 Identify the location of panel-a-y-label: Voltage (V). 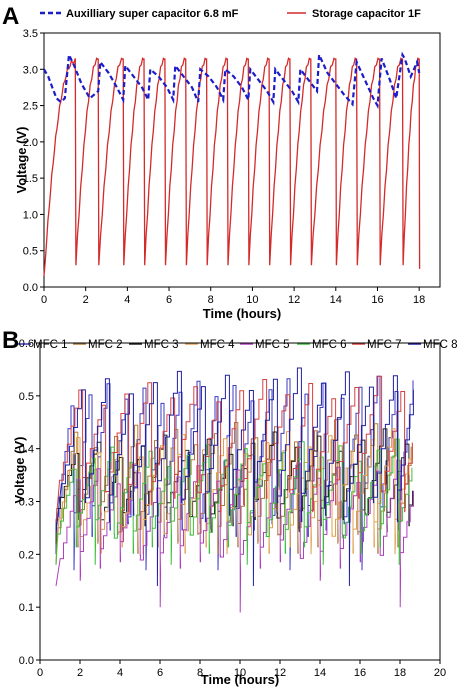
(21, 160).